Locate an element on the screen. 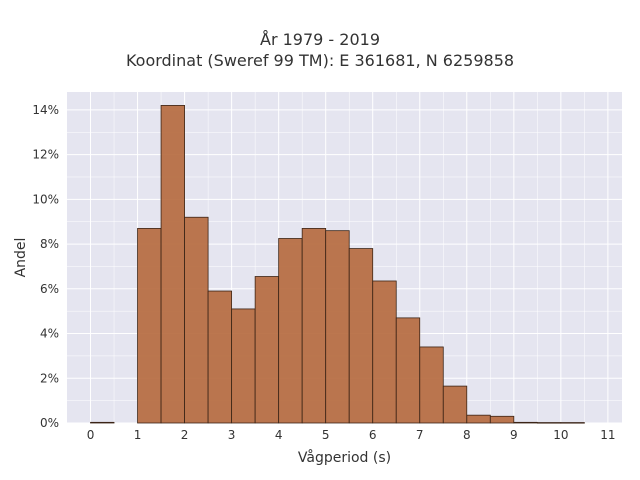 The image size is (640, 480). y-axis-title: Andel is located at coordinates (21, 258).